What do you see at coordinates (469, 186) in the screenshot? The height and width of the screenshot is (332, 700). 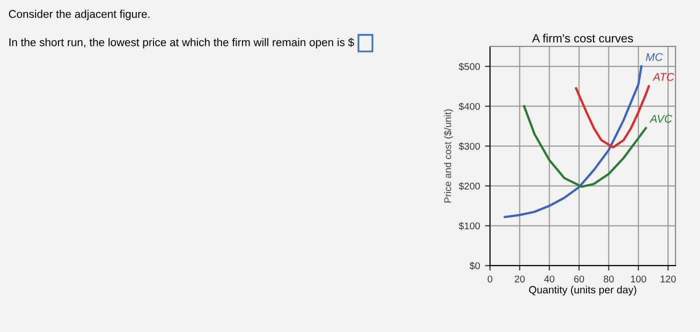 I see `y-tick-label: $200` at bounding box center [469, 186].